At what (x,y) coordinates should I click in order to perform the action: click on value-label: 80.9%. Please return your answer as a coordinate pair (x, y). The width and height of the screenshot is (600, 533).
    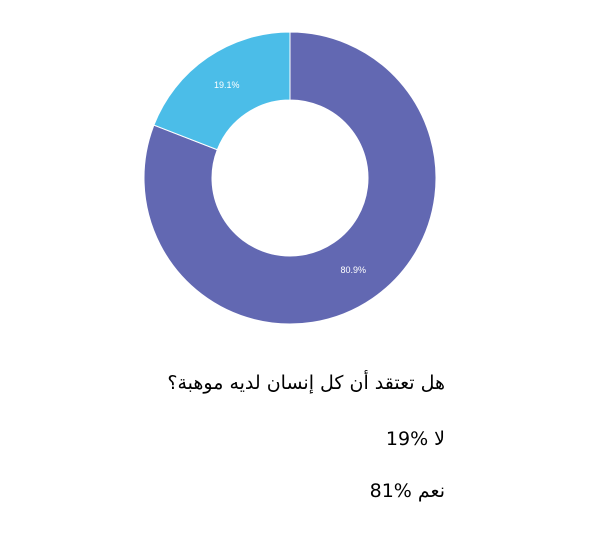
    Looking at the image, I should click on (353, 270).